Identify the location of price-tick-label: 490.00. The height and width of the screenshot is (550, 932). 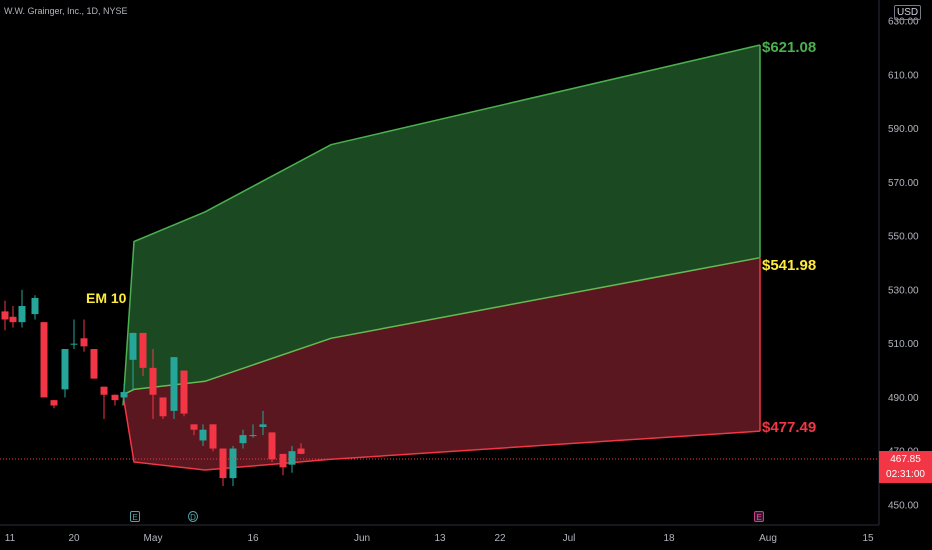
(903, 398).